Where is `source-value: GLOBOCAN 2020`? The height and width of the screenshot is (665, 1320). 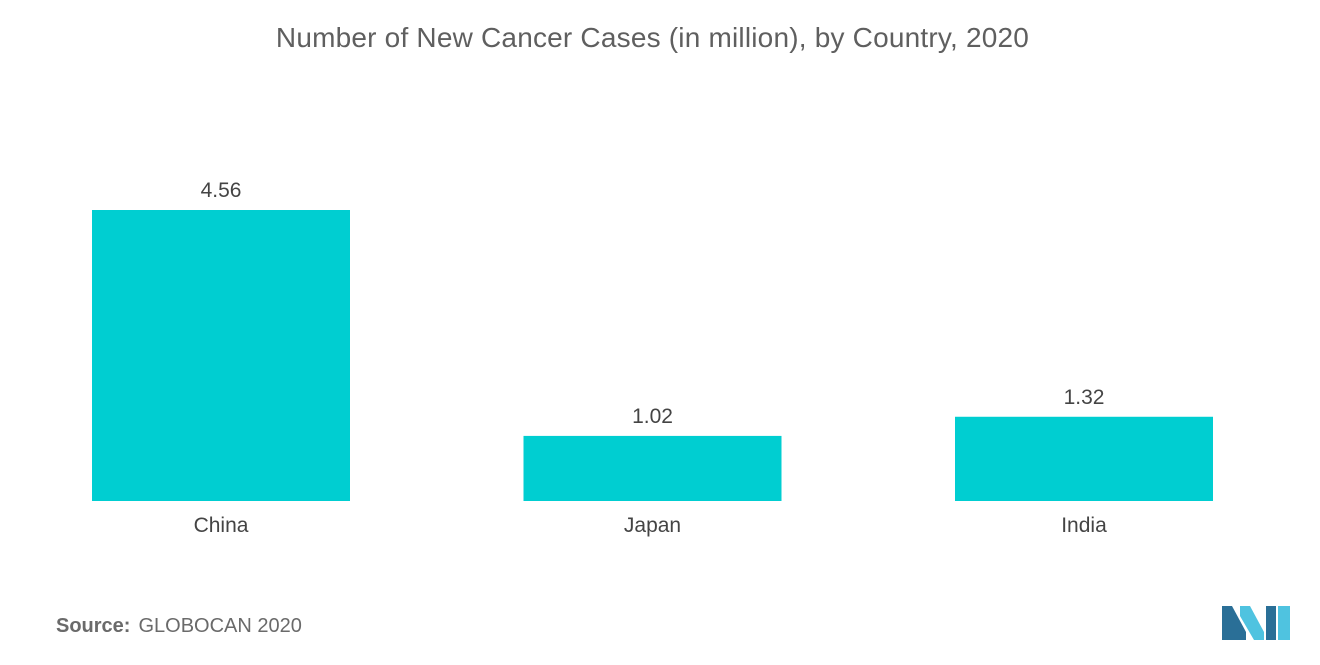
source-value: GLOBOCAN 2020 is located at coordinates (220, 626).